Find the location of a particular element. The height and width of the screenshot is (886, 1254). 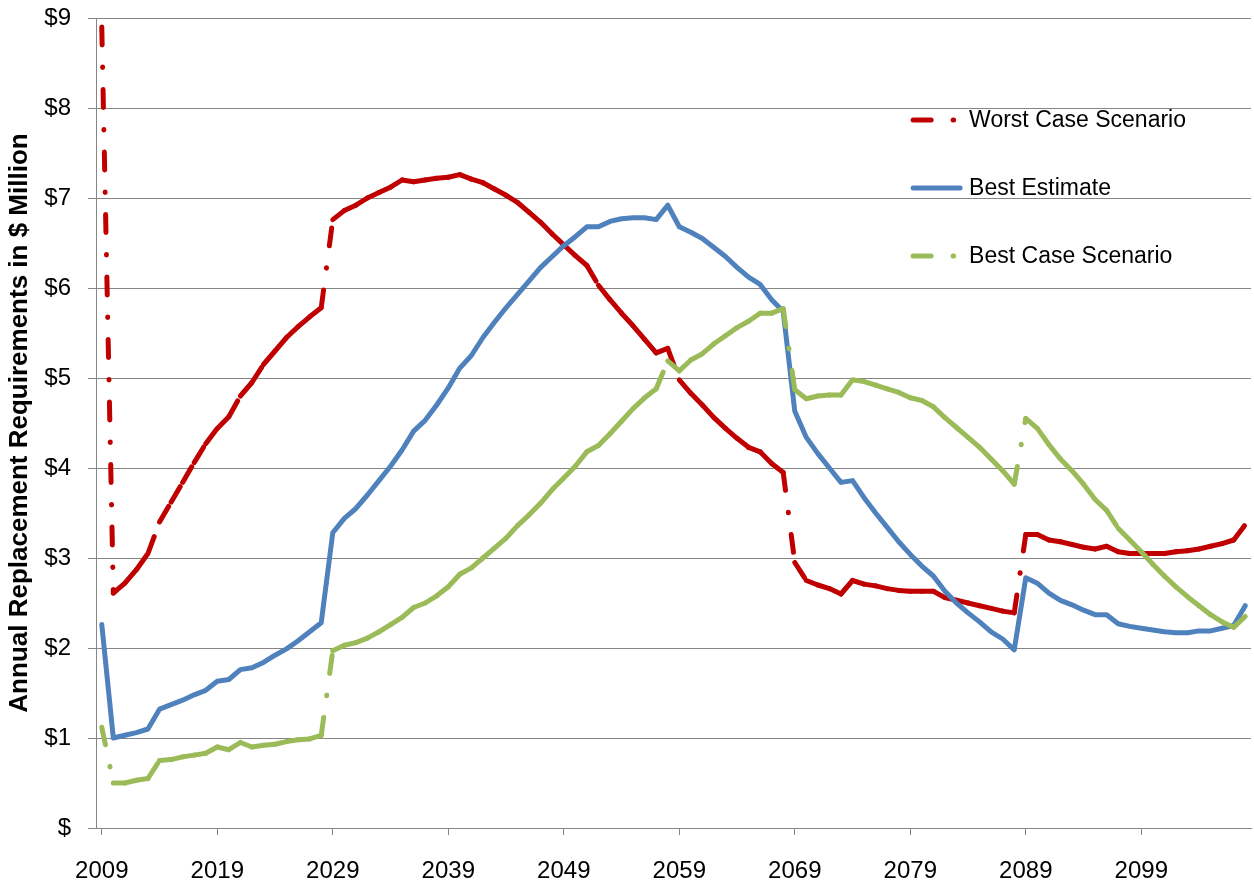

x-tick-label: 2009 is located at coordinates (102, 870).